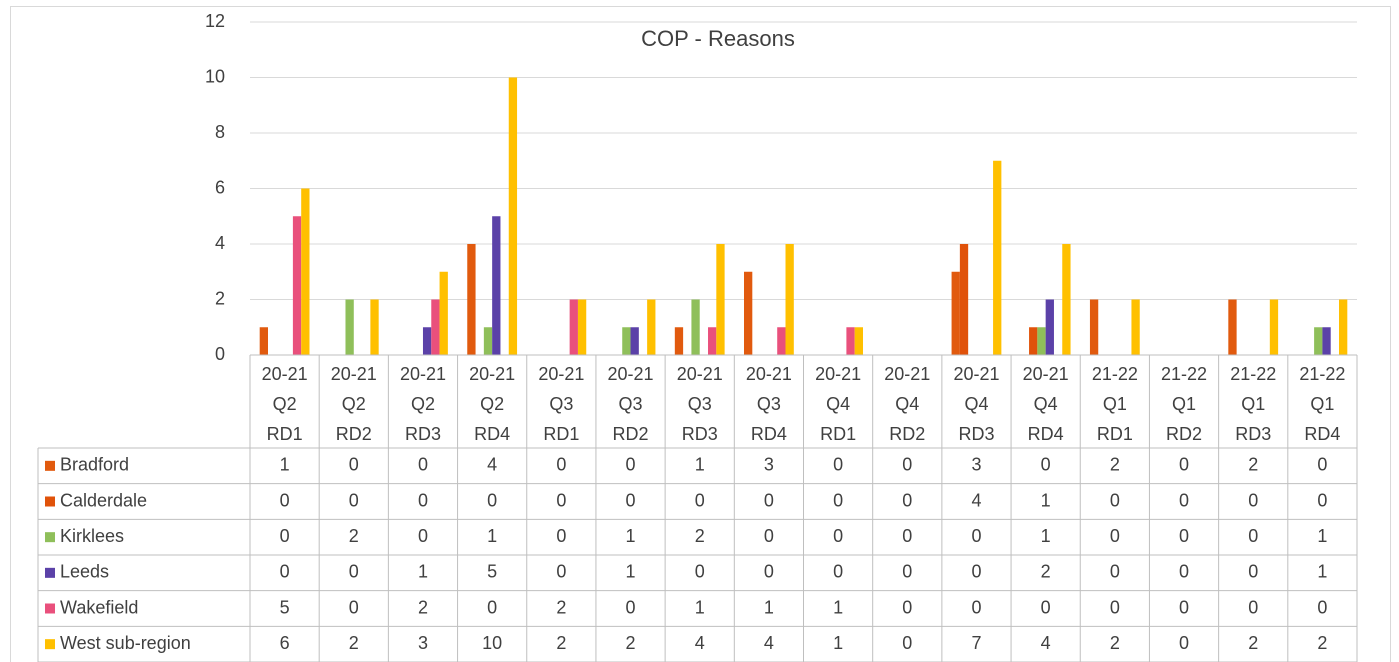  What do you see at coordinates (220, 354) in the screenshot?
I see `y-tick-label: 0` at bounding box center [220, 354].